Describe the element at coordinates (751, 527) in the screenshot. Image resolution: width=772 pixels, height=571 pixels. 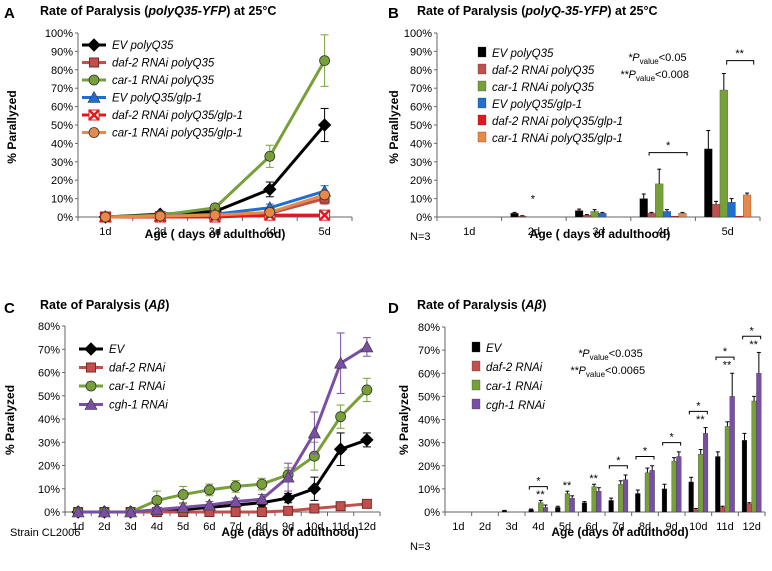
I see `x-tick-label: 12d` at that location.